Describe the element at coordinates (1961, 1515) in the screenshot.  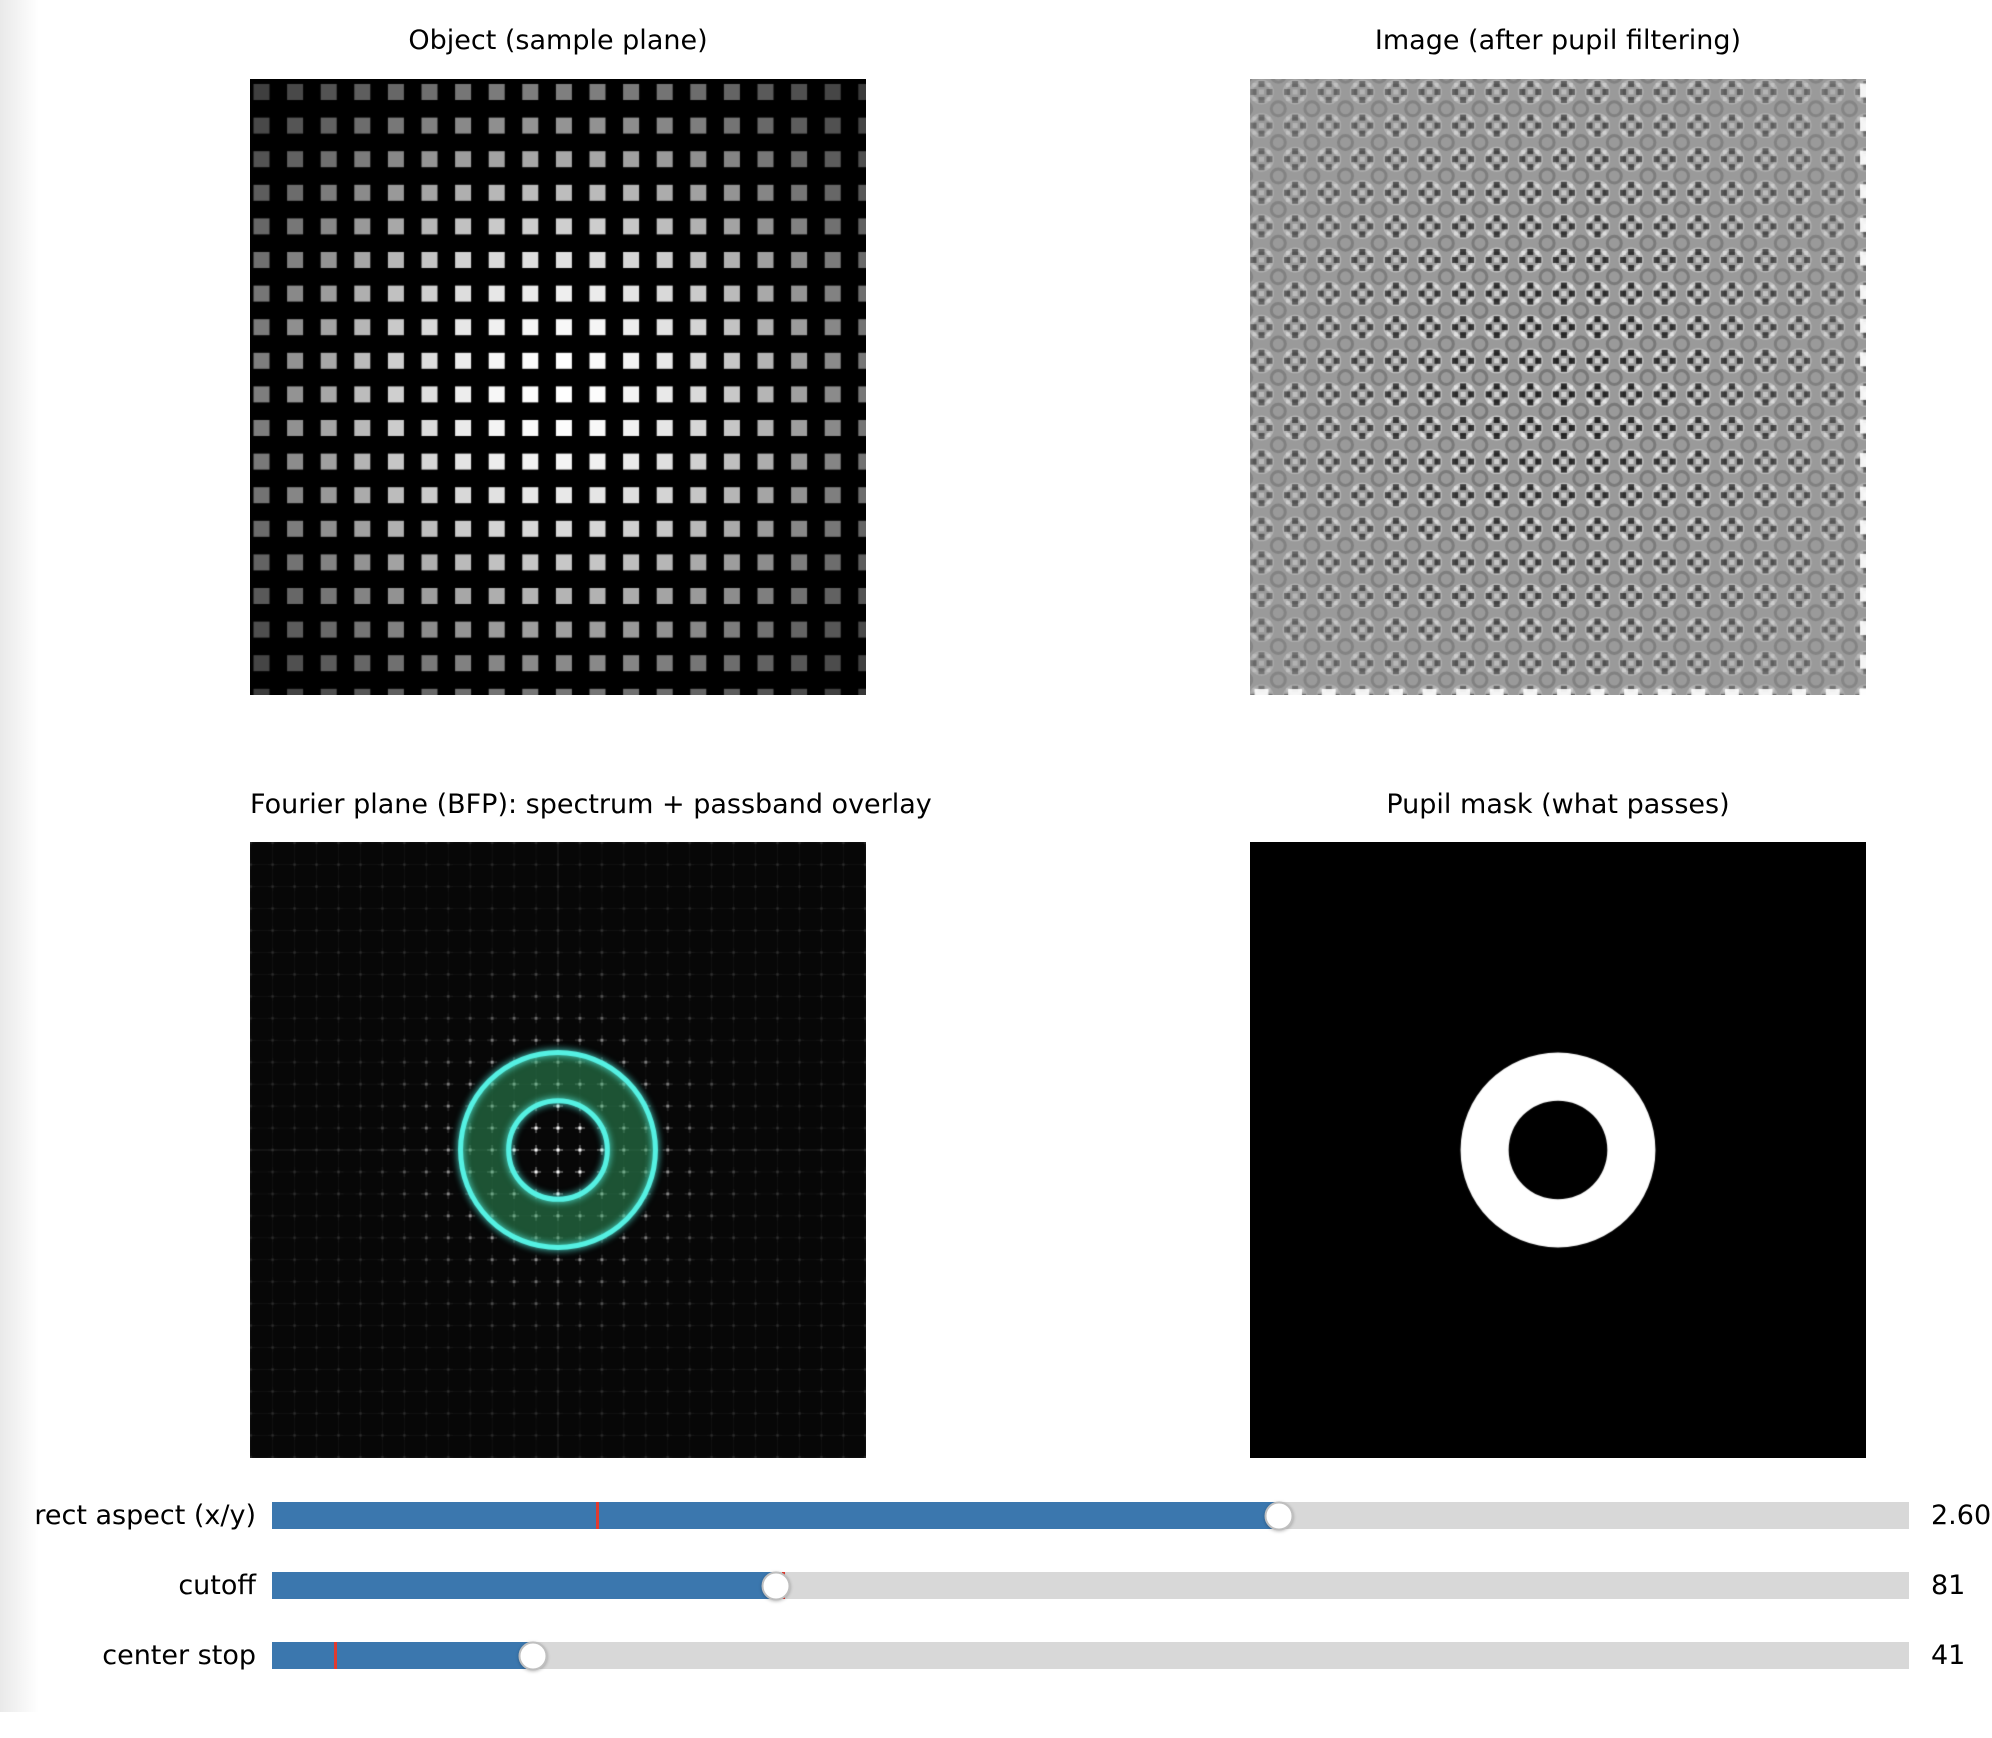
I see `rect-aspect-slider-value: 2.60` at that location.